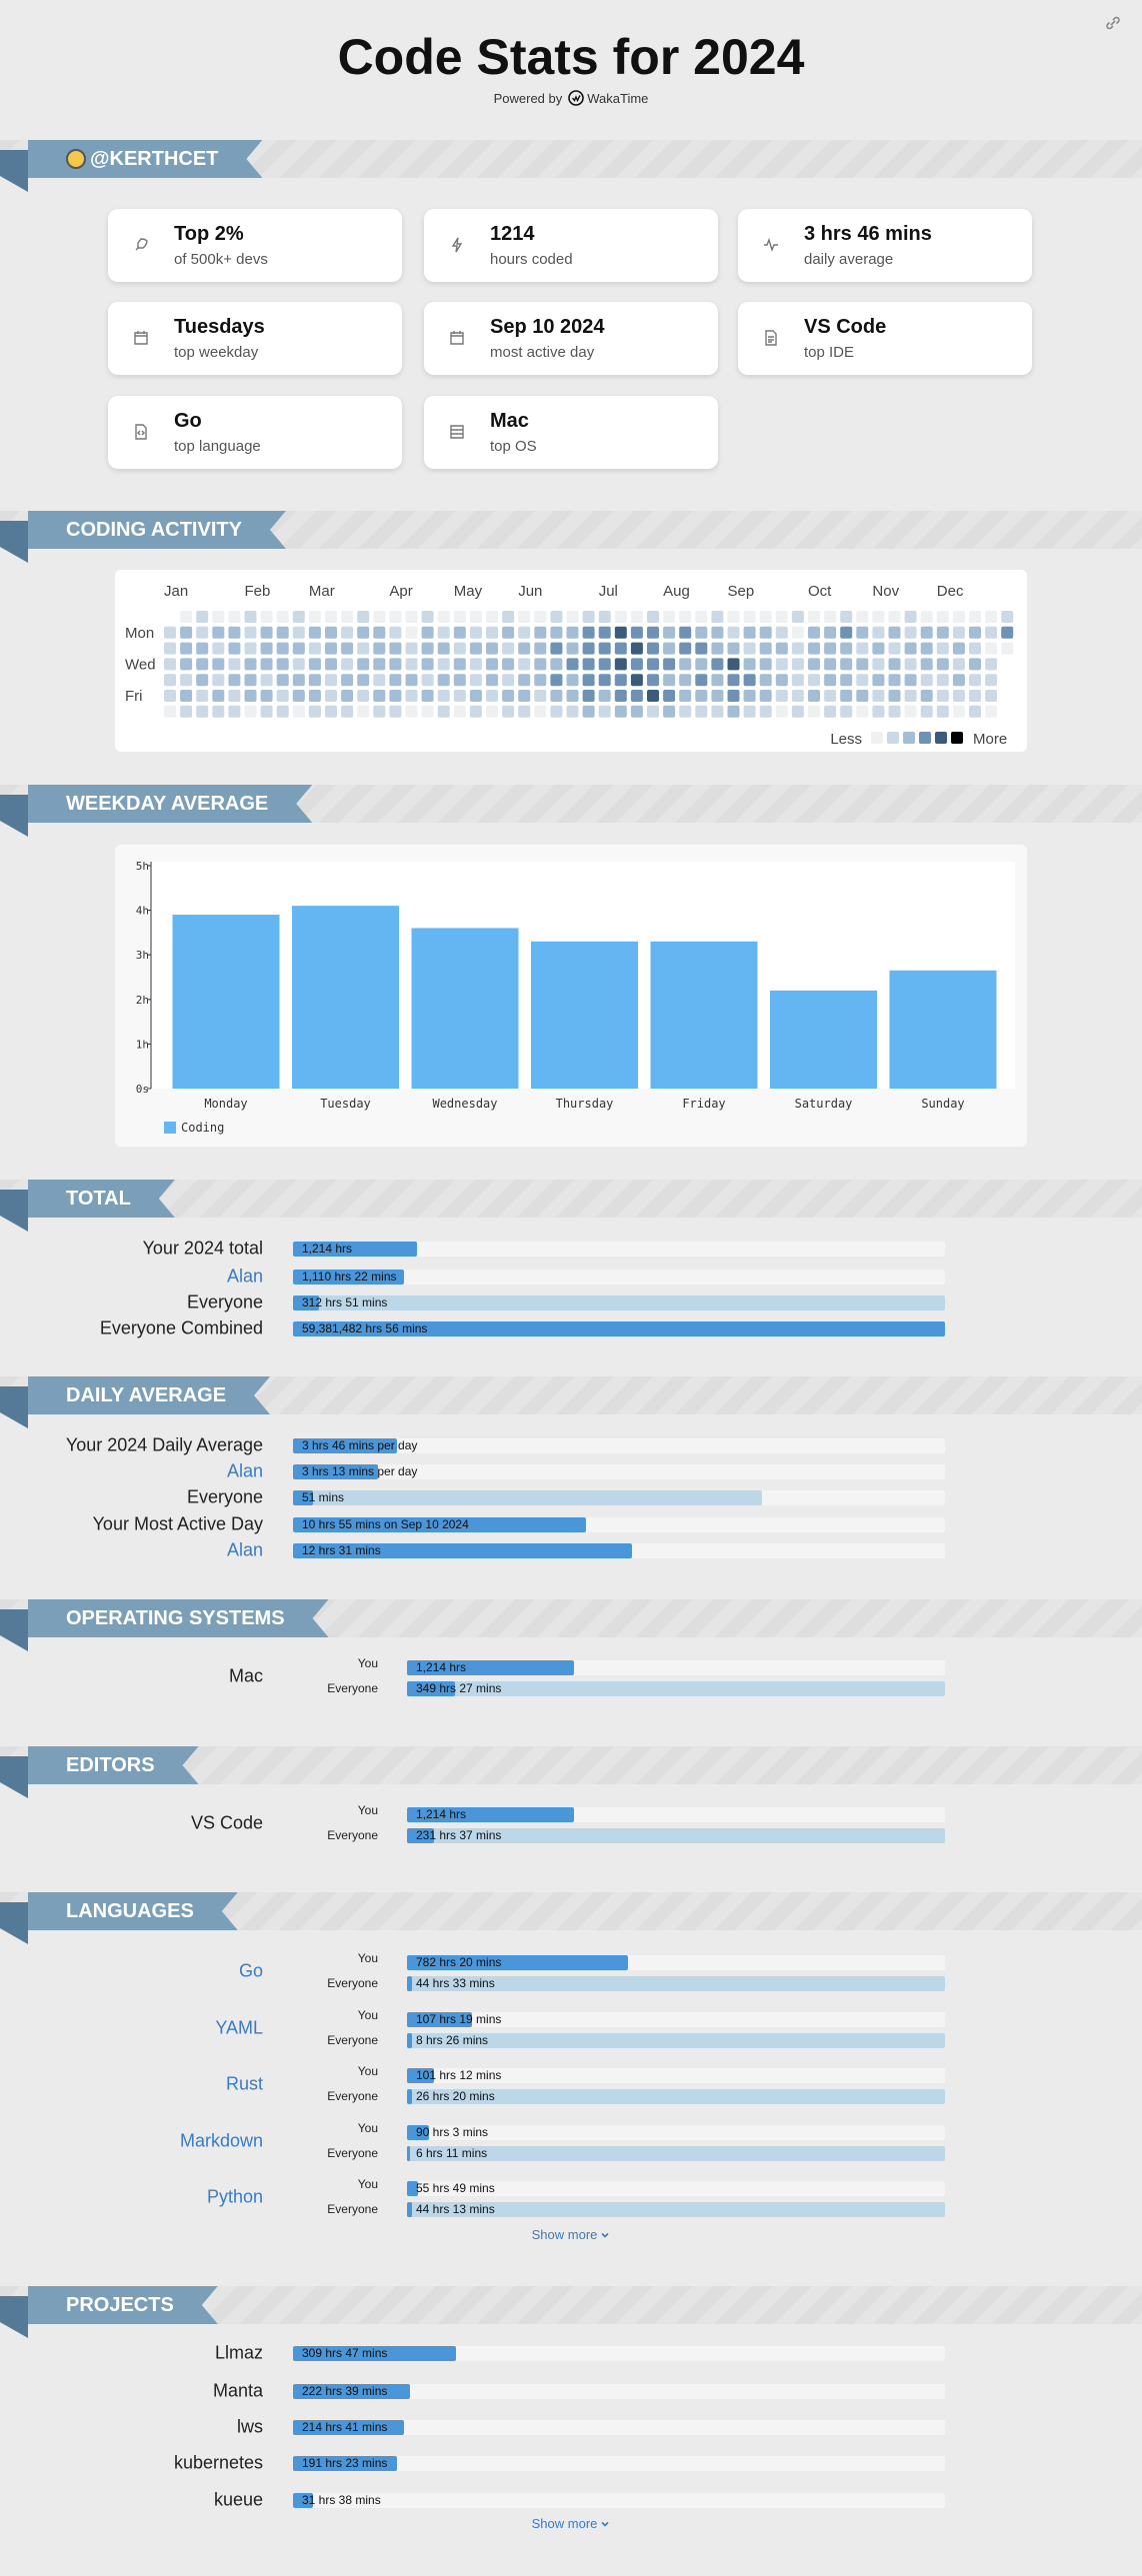 The image size is (1142, 2576). Describe the element at coordinates (98, 1199) in the screenshot. I see `banner-title: TOTAL` at that location.